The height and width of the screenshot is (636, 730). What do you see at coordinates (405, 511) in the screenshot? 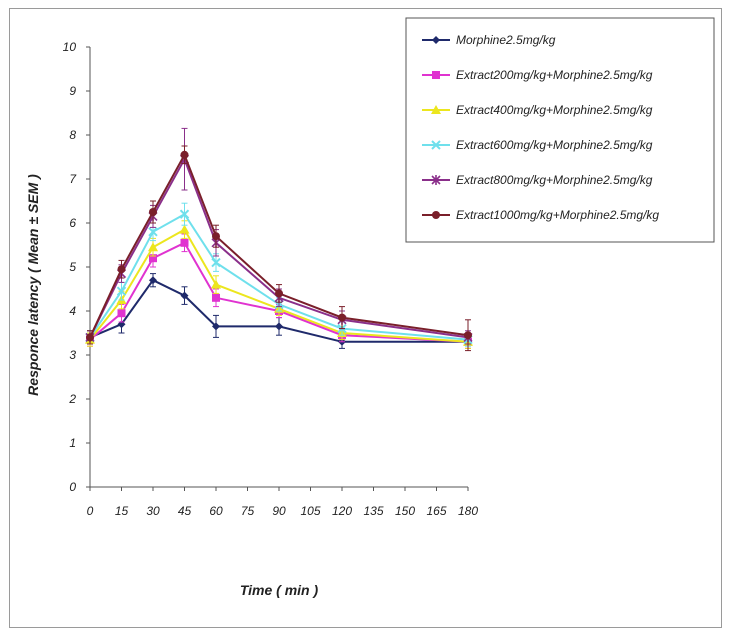
I see `x-tick-label: 150` at bounding box center [405, 511].